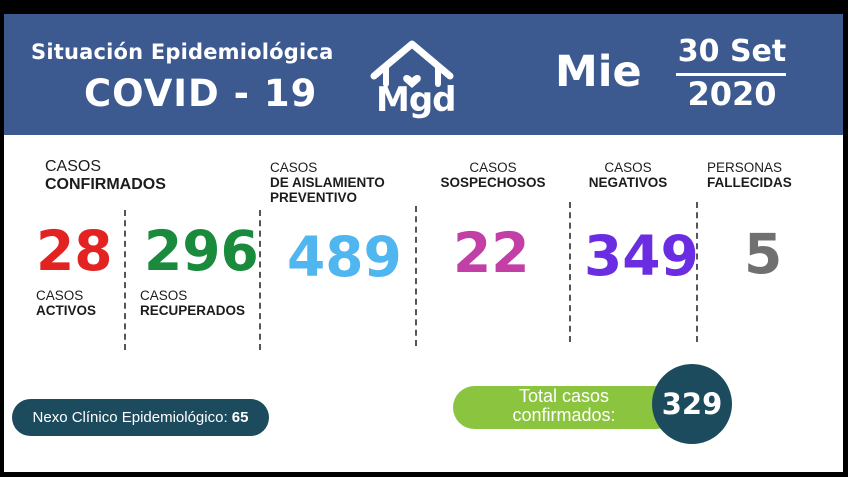 The image size is (848, 477). I want to click on logo: Mgd, so click(412, 79).